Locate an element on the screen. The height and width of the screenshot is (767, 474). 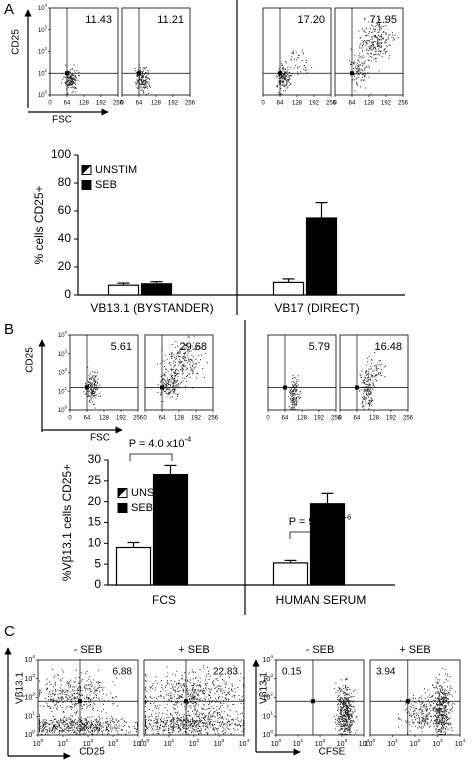
x-tick-label: 101 is located at coordinates (63, 742).